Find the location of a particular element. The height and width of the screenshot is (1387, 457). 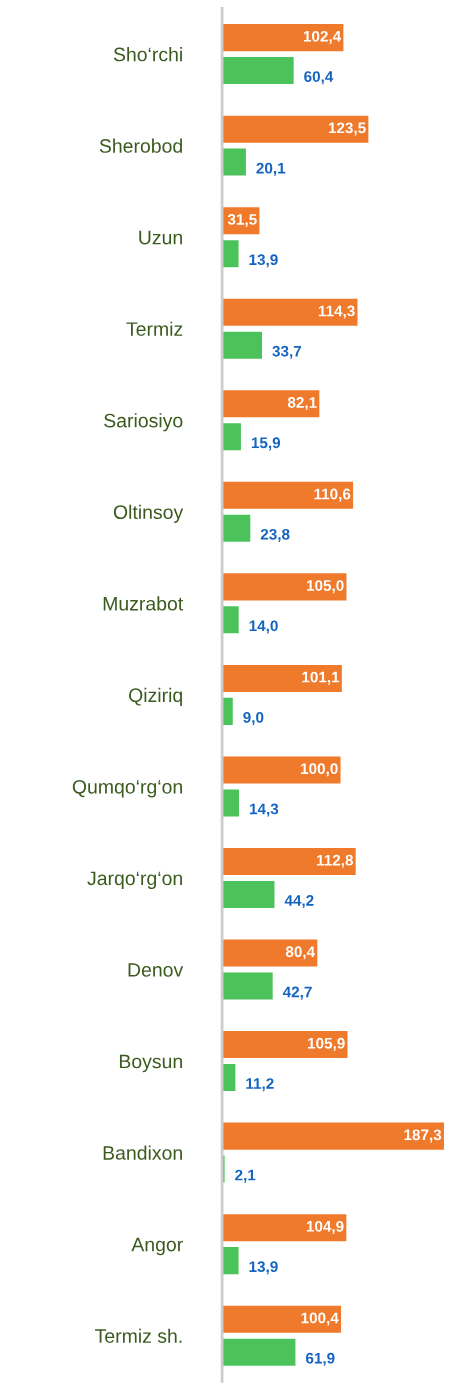

data-label: 61,9 is located at coordinates (320, 1359).